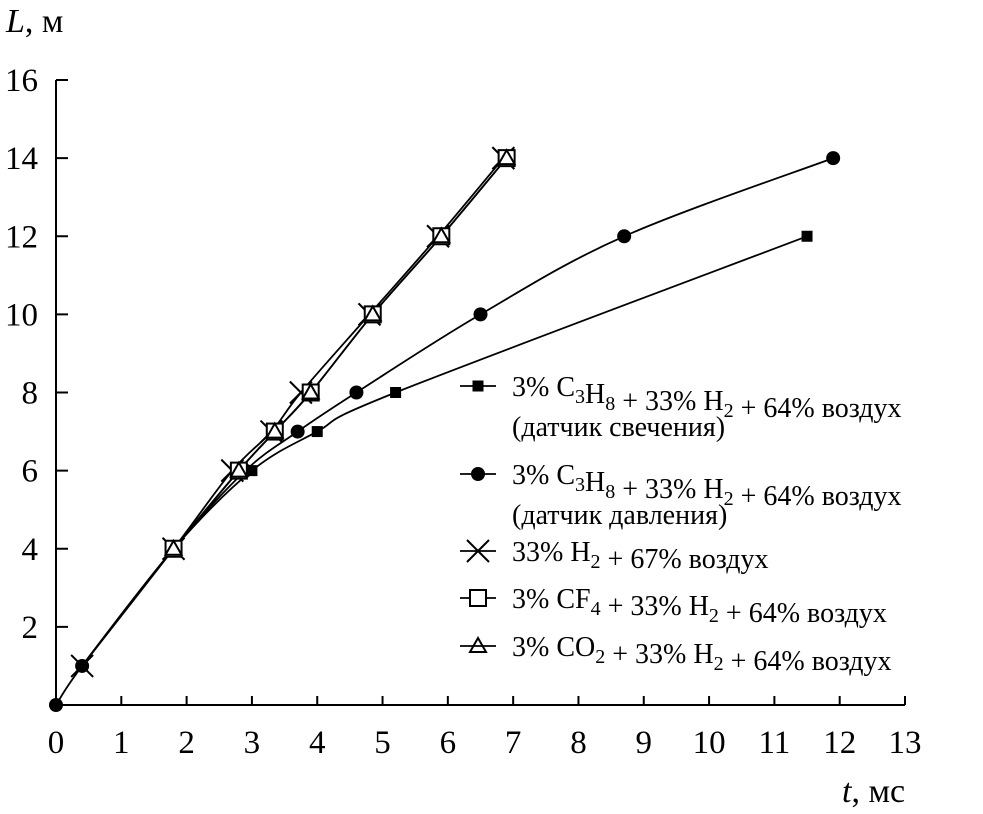  I want to click on legend-entry-3: 33% H2 + 67% воздух, so click(614, 556).